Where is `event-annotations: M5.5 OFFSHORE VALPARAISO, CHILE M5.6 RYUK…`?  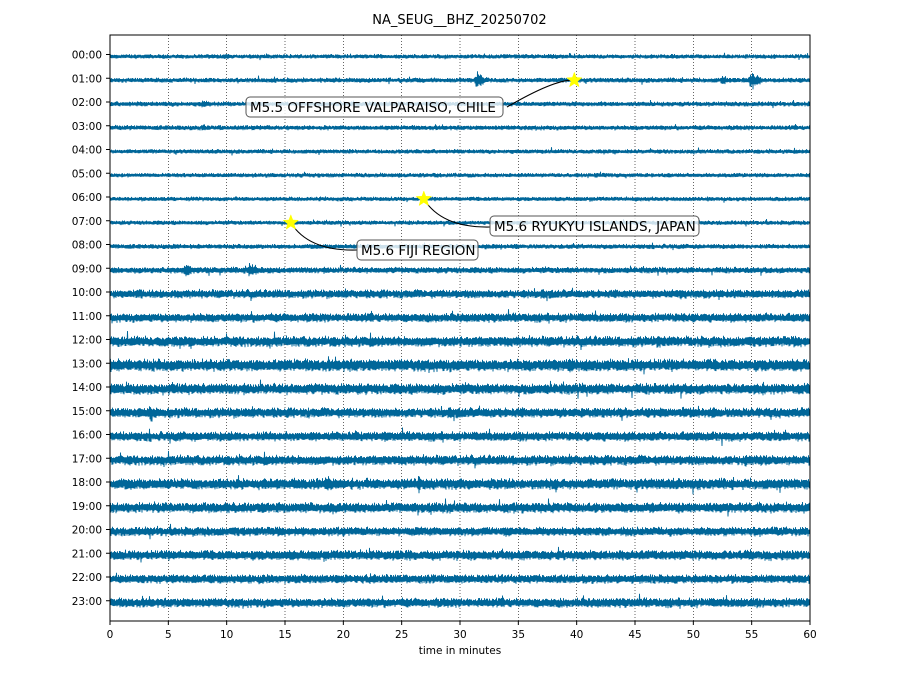
event-annotations: M5.5 OFFSHORE VALPARAISO, CHILE M5.6 RYUK… is located at coordinates (472, 166).